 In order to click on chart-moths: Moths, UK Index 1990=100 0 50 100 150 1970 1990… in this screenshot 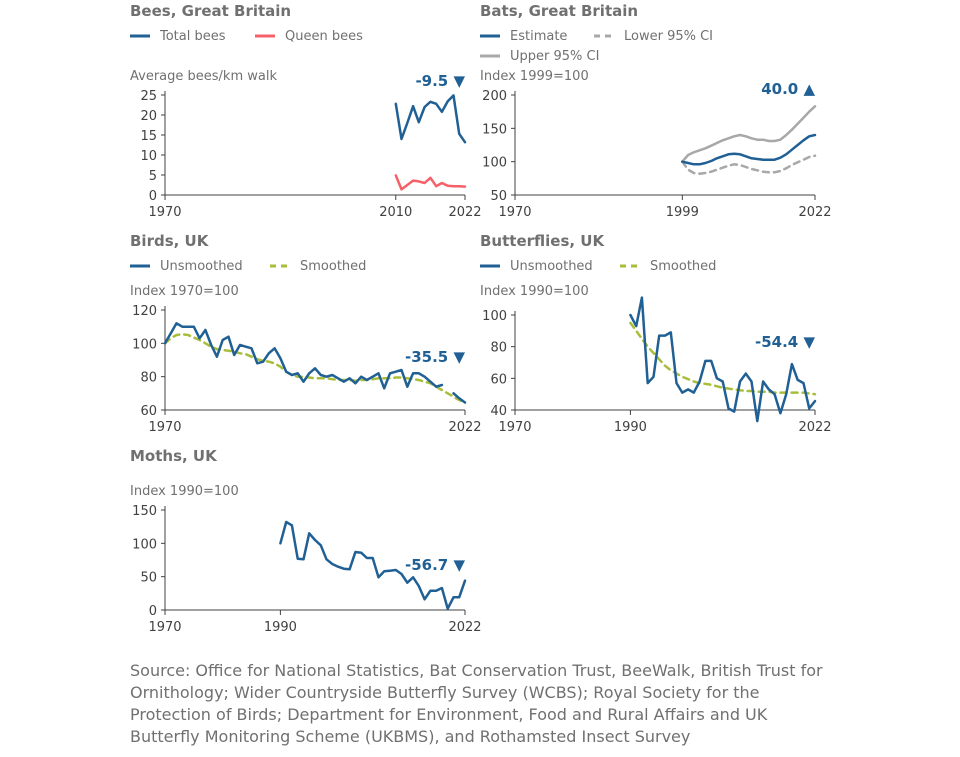, I will do `click(306, 541)`.